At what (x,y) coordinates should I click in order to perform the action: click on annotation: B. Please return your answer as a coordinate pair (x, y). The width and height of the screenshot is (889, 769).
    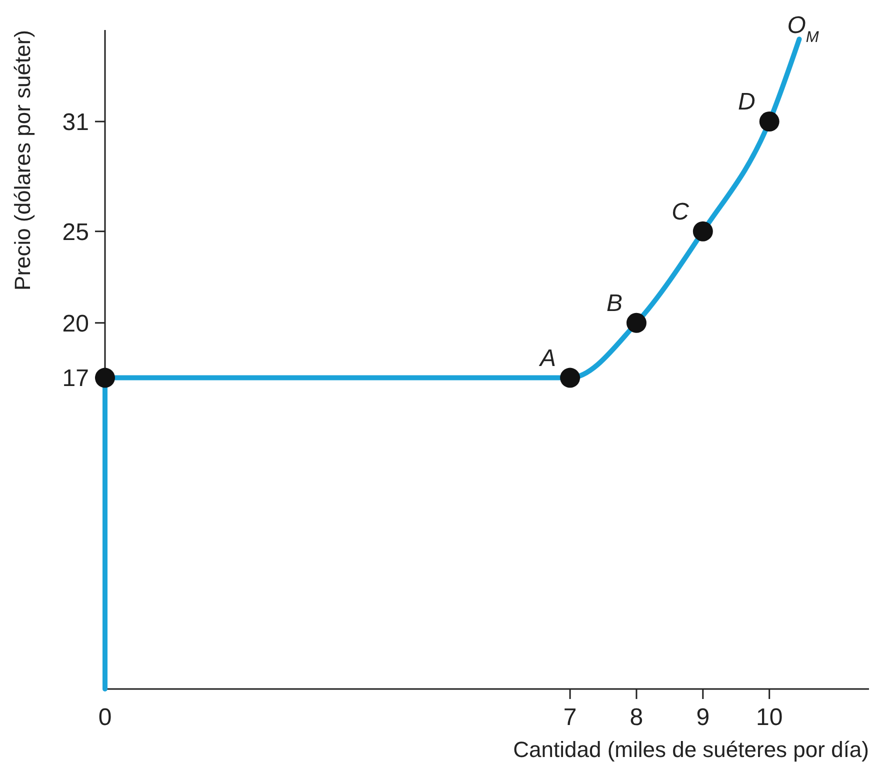
    Looking at the image, I should click on (614, 303).